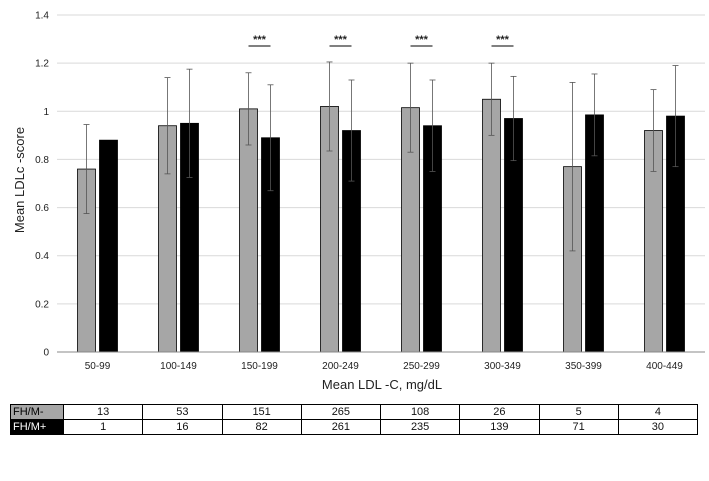  I want to click on count-row-label: FH/M-, so click(37, 412).